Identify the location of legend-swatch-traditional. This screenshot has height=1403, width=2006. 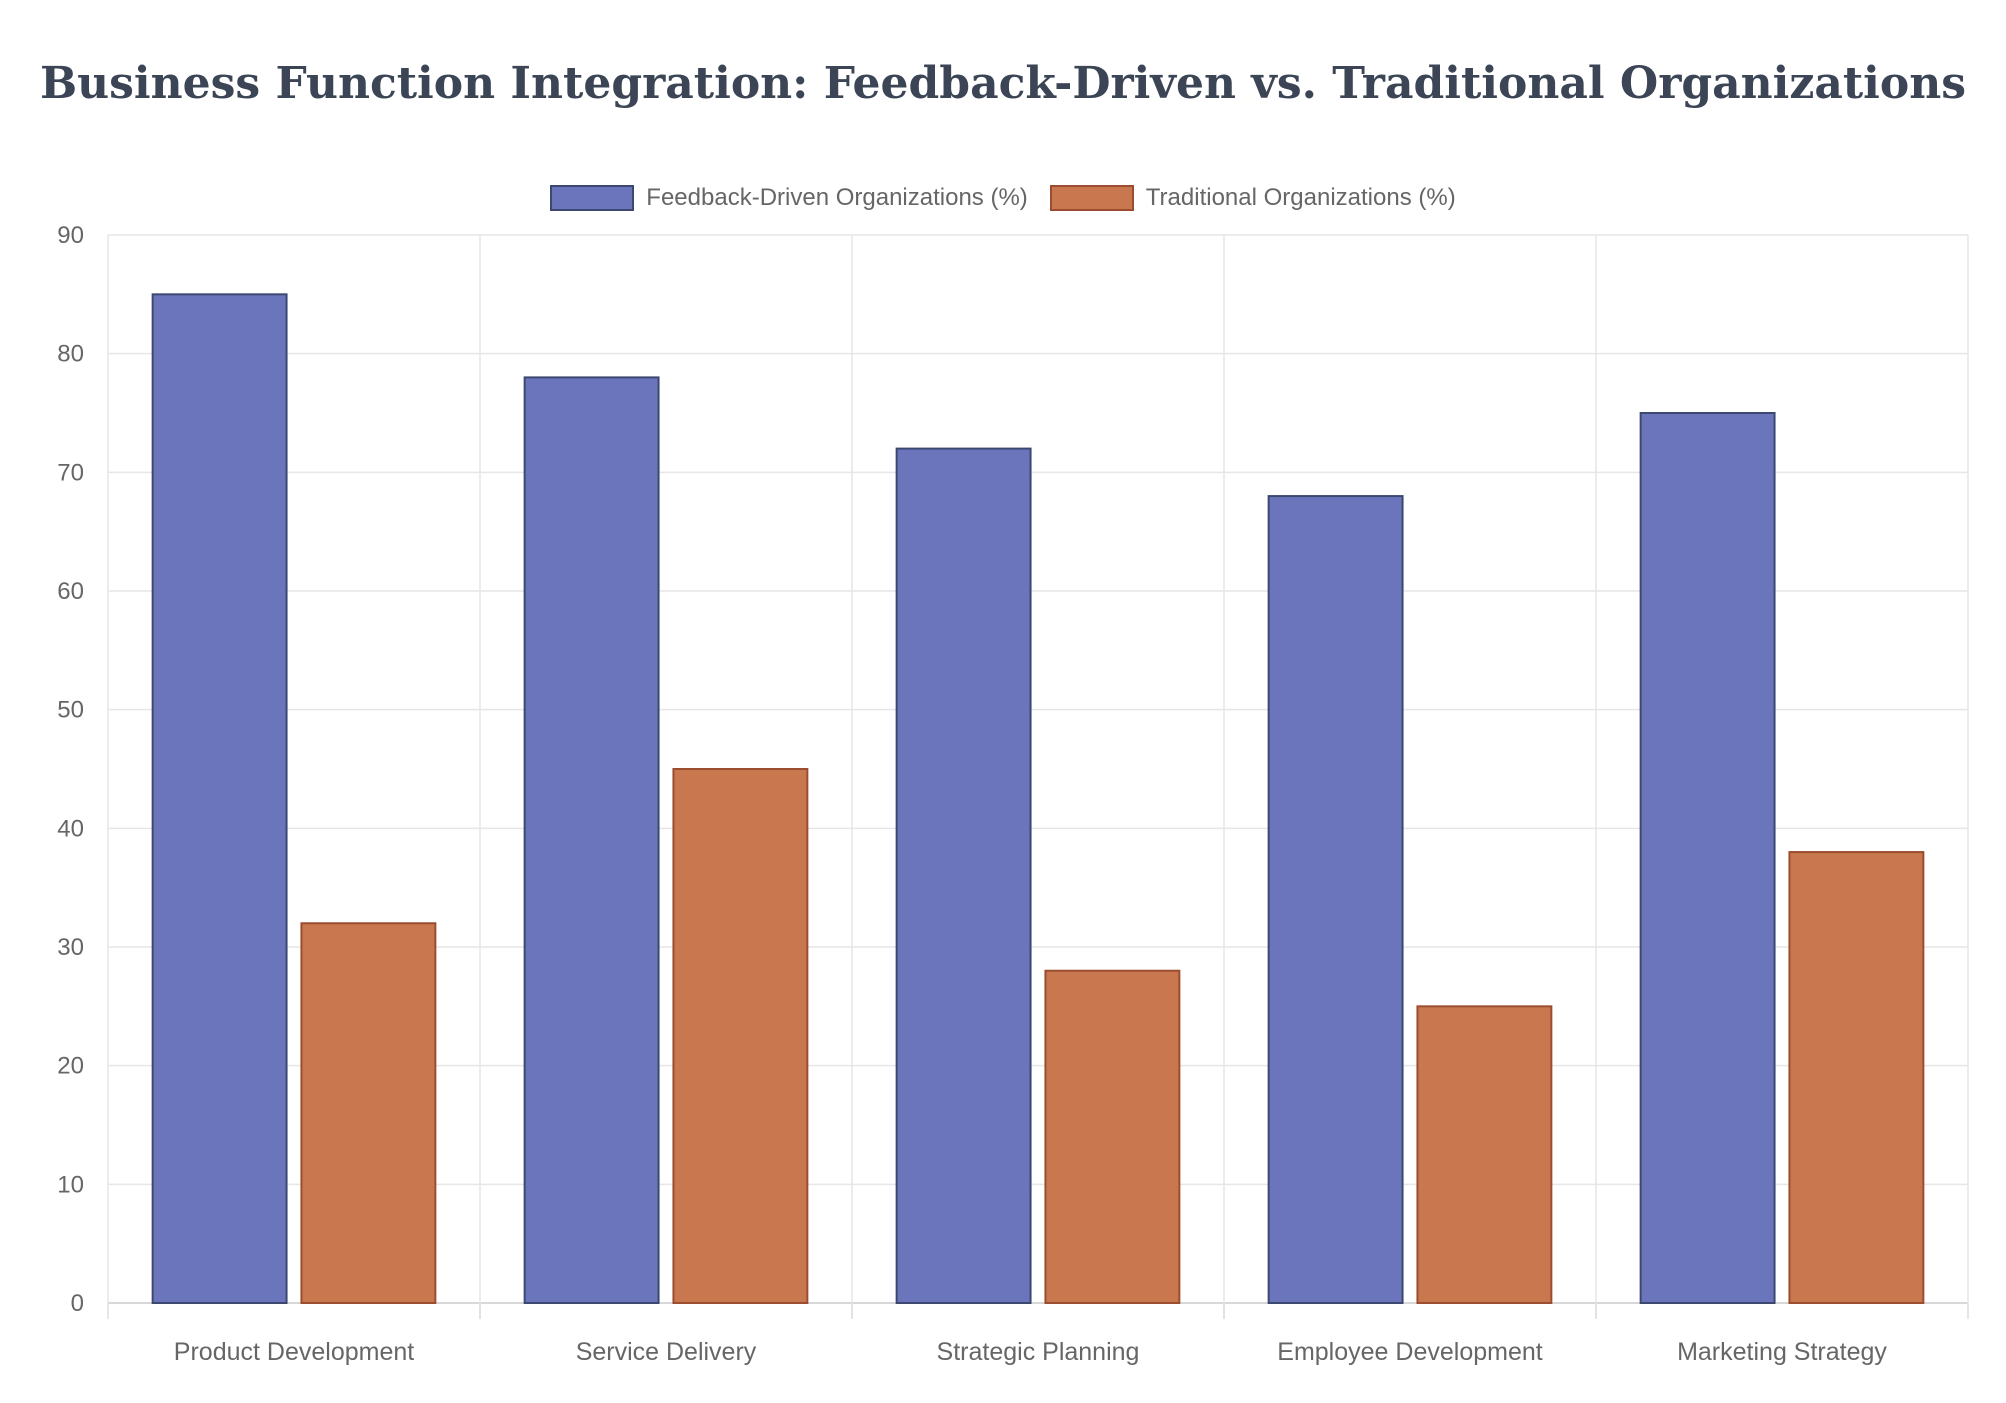
(1091, 198).